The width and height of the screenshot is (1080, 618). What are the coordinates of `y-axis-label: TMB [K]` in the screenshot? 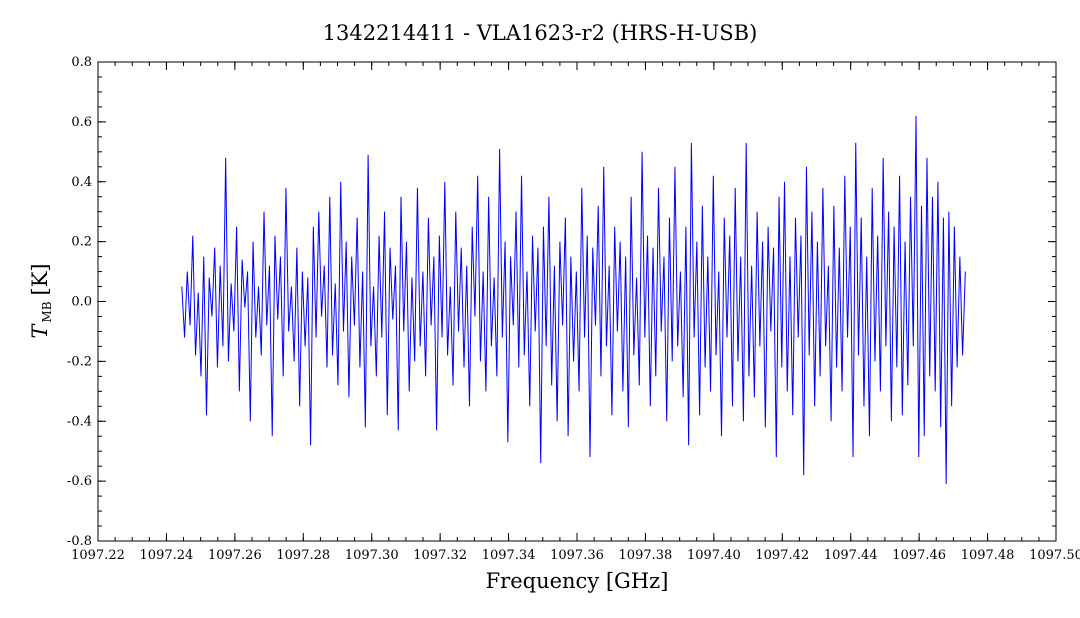 It's located at (41, 300).